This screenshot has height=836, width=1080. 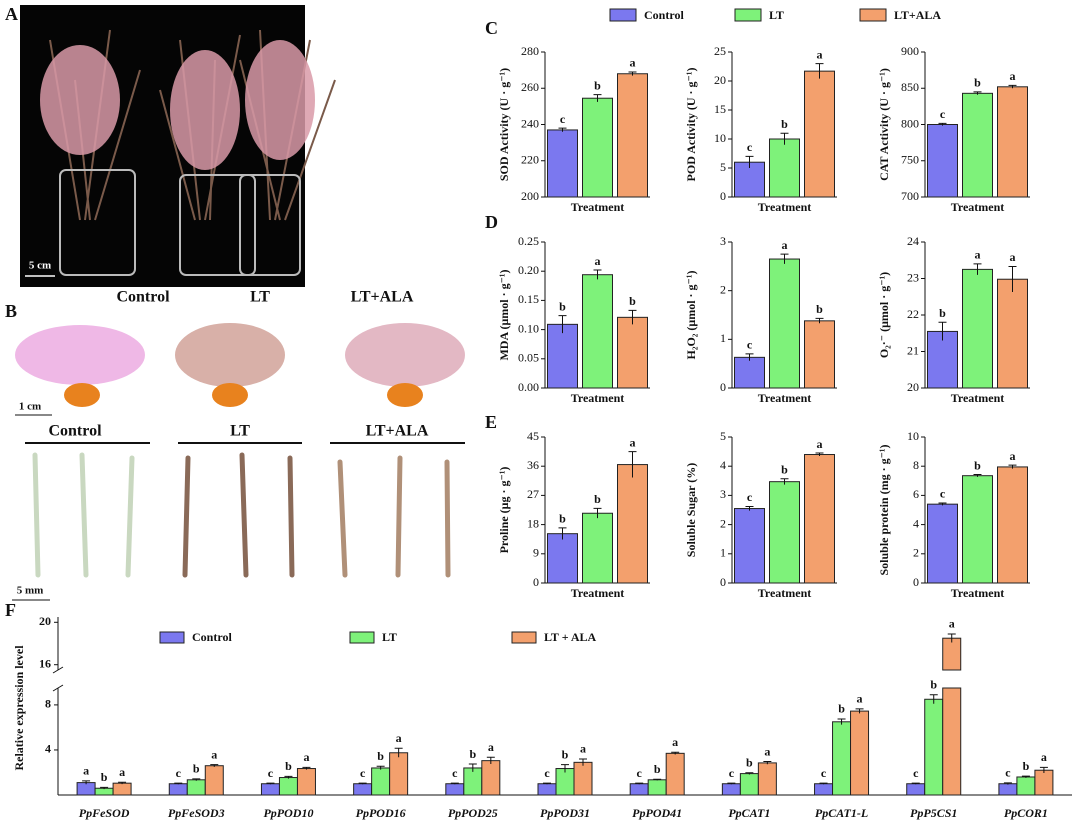 I want to click on y-tick-label: 22, so click(x=913, y=314).